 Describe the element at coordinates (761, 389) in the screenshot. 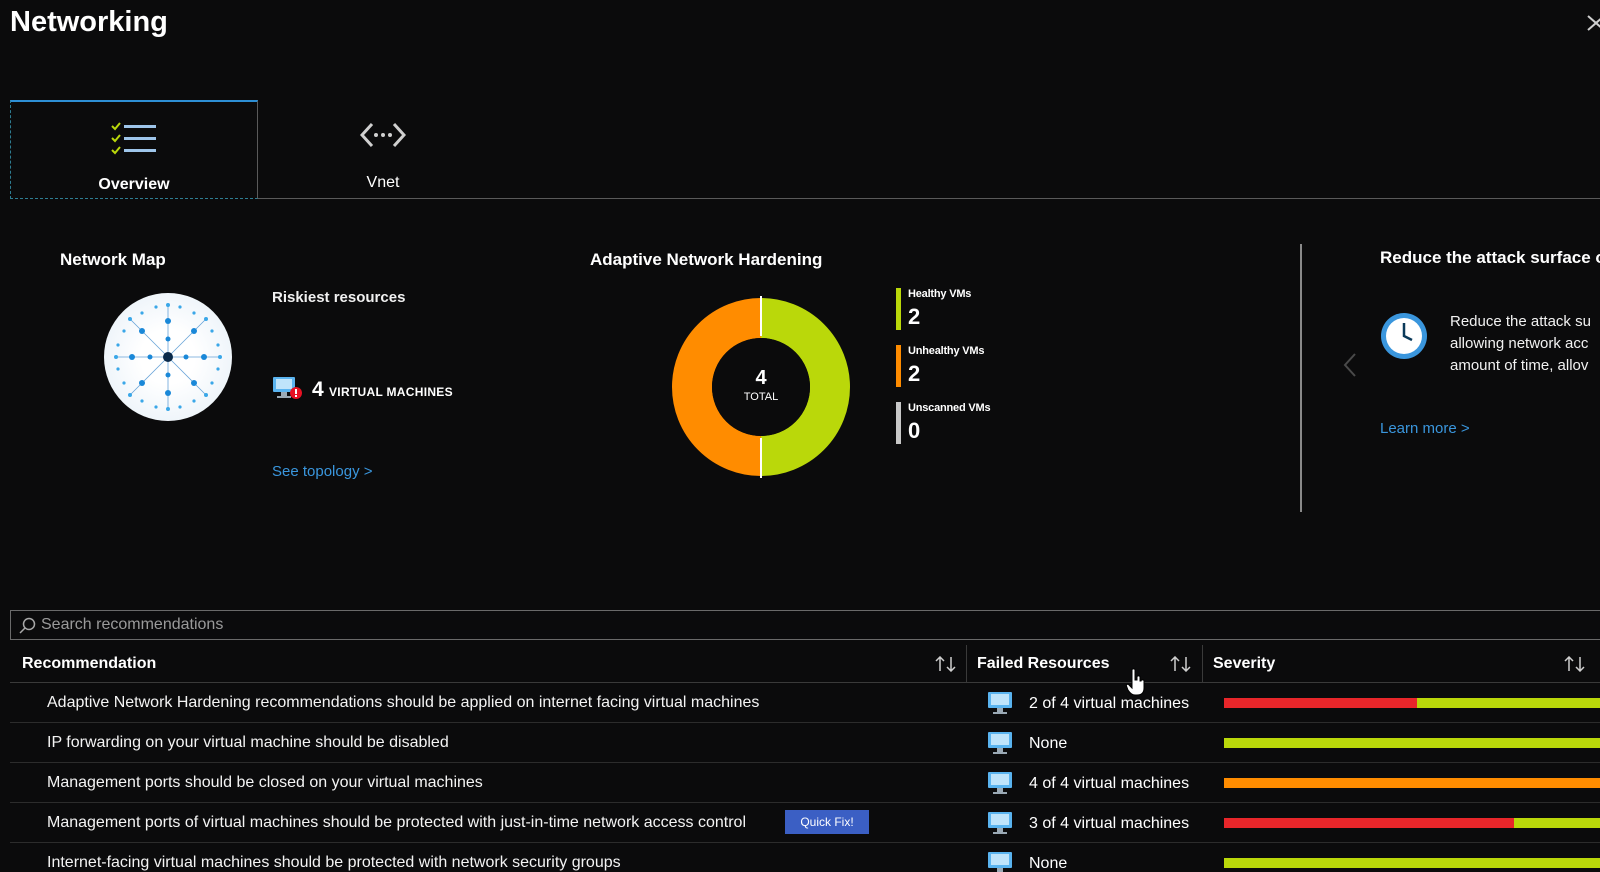

I see `hardening-donut-chart: 4 TOTAL` at that location.